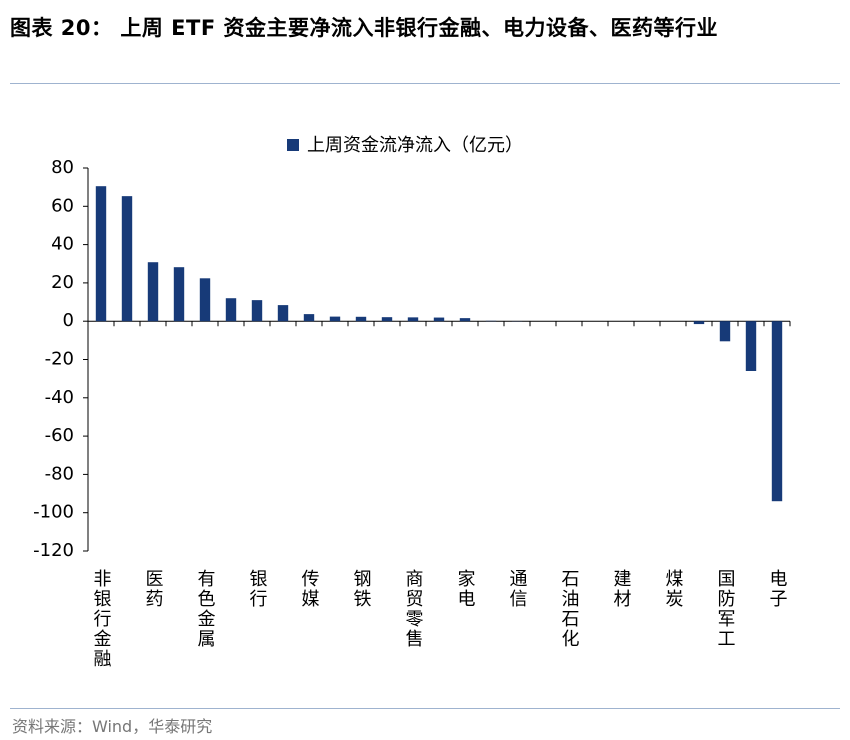  What do you see at coordinates (59, 359) in the screenshot?
I see `y-tick-label: -20` at bounding box center [59, 359].